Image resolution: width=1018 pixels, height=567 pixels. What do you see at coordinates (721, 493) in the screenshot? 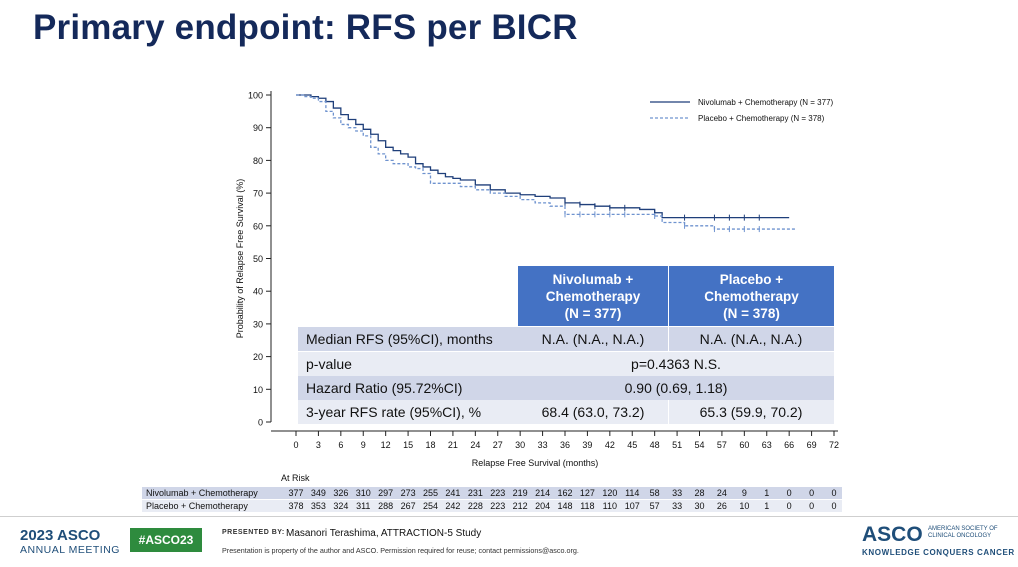
I see `at-risk-value: 24` at bounding box center [721, 493].